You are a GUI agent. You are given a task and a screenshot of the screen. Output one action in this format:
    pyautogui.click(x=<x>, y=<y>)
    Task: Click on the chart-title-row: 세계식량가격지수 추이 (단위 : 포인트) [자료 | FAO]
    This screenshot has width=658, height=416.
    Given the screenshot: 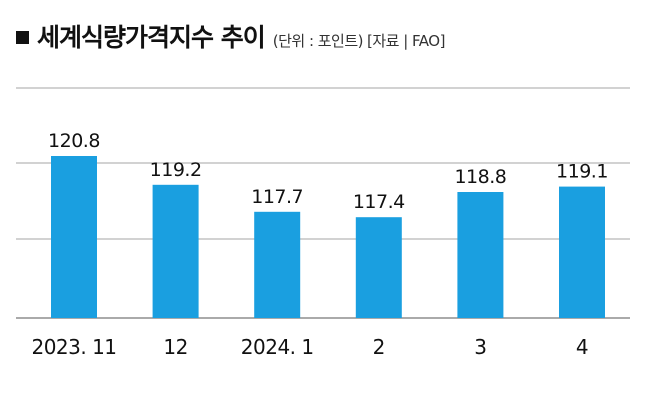 What is the action you would take?
    pyautogui.click(x=230, y=36)
    